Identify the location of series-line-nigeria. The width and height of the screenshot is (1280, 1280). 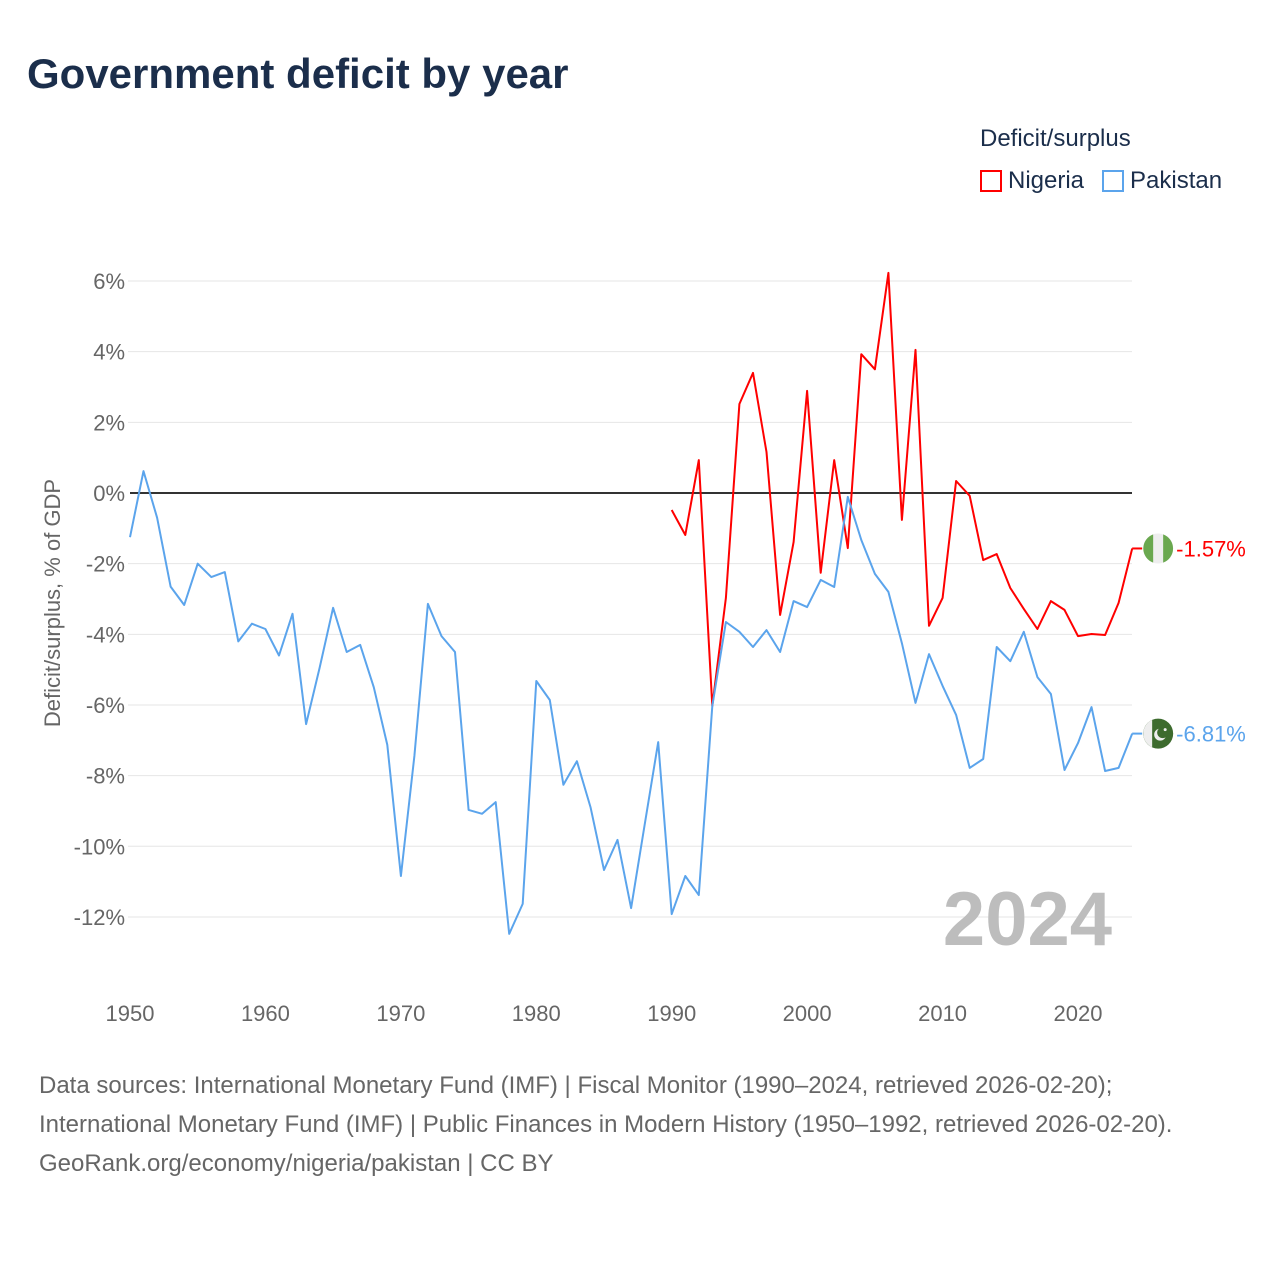
(902, 489).